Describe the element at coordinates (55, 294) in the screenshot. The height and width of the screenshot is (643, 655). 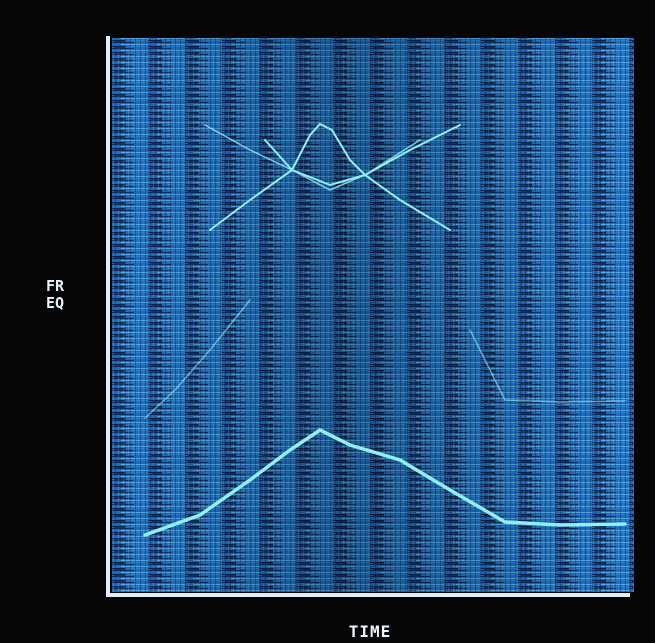
I see `y-axis-label: FREQ` at that location.